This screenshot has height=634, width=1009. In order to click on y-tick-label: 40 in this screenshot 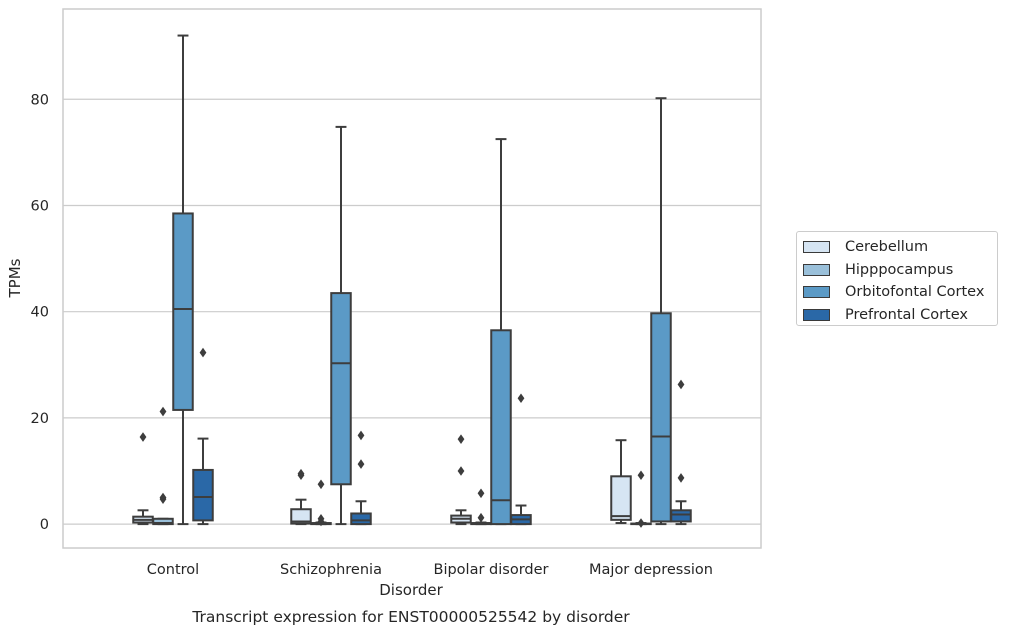, I will do `click(40, 313)`.